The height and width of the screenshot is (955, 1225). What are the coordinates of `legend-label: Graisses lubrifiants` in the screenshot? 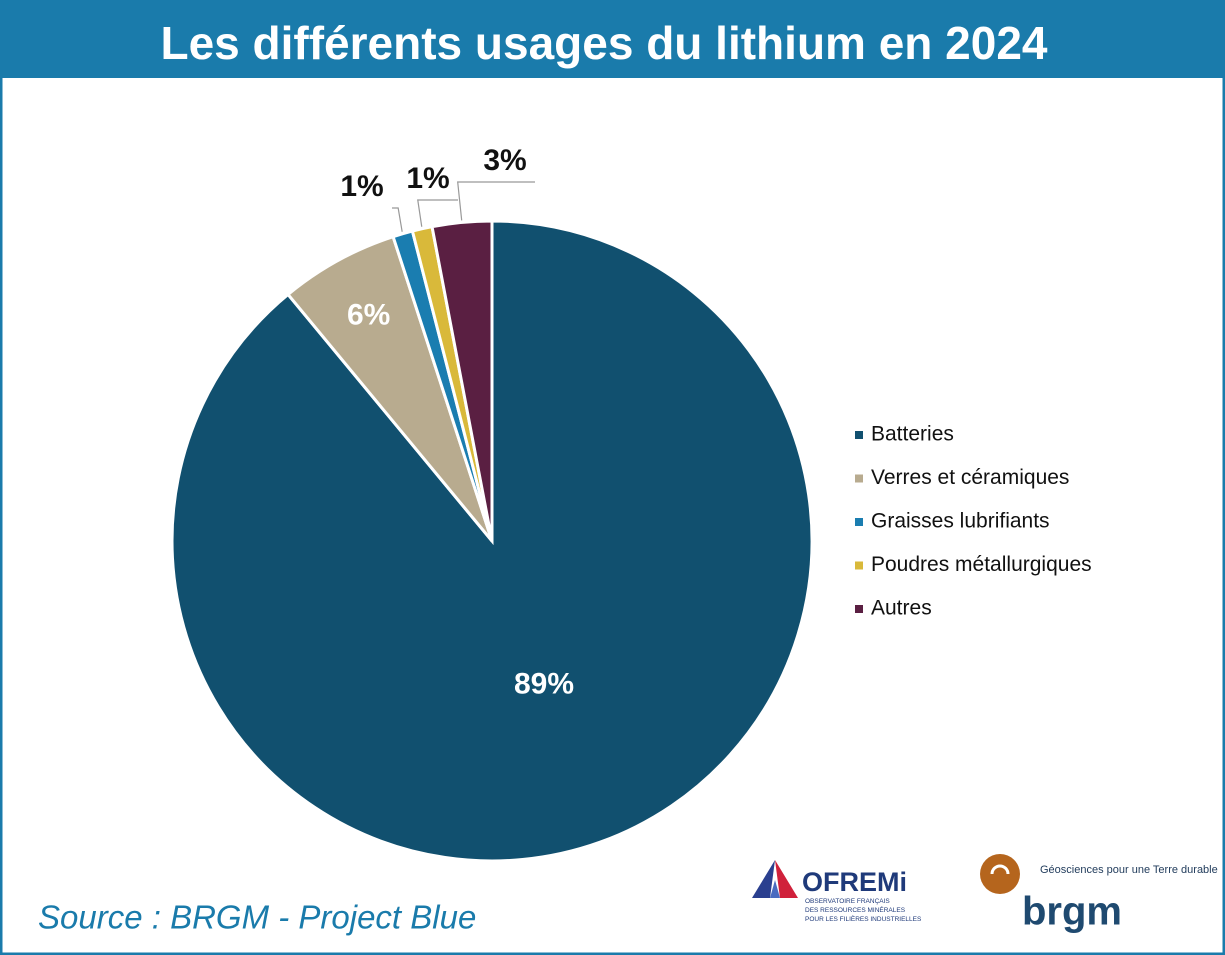 It's located at (960, 521).